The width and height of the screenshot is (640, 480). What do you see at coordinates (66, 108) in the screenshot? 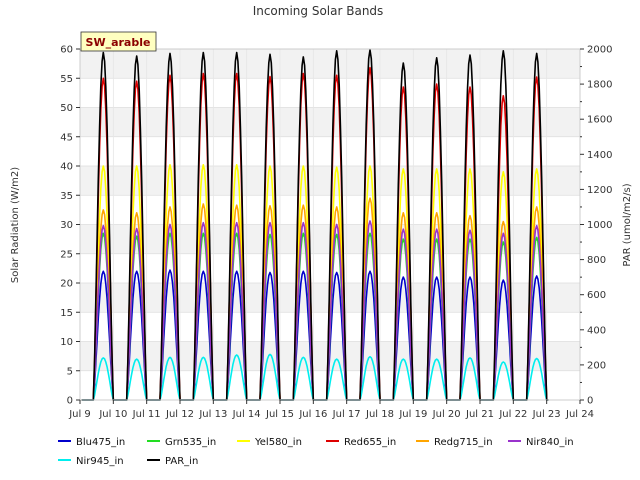
I see `y-tick-label: 50` at bounding box center [66, 108].